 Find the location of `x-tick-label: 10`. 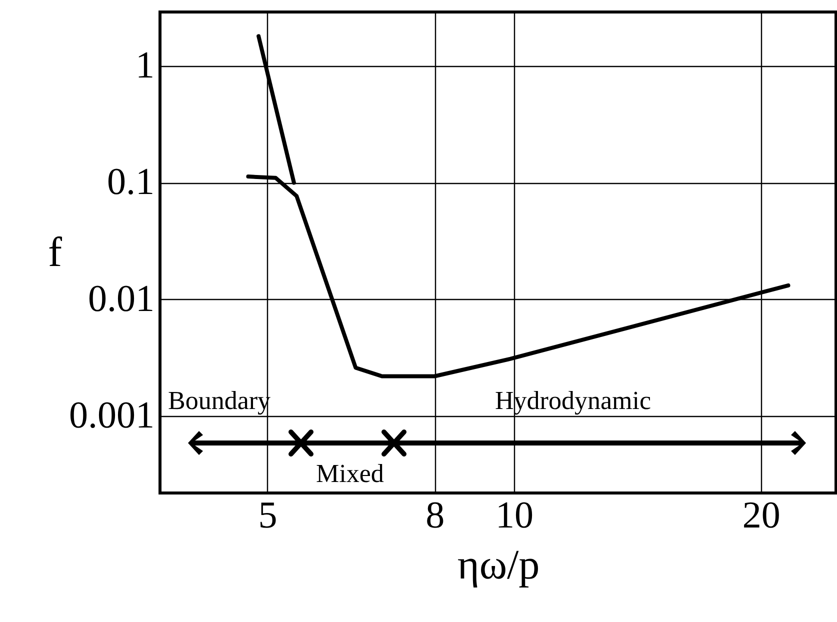

x-tick-label: 10 is located at coordinates (515, 515).